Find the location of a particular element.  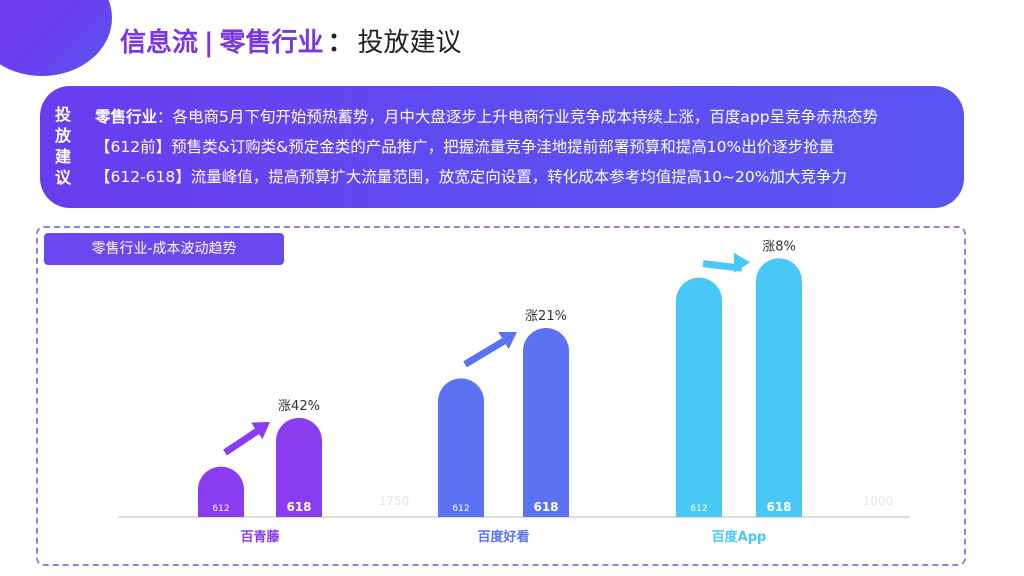

section-badge: 4 is located at coordinates (56, 38).